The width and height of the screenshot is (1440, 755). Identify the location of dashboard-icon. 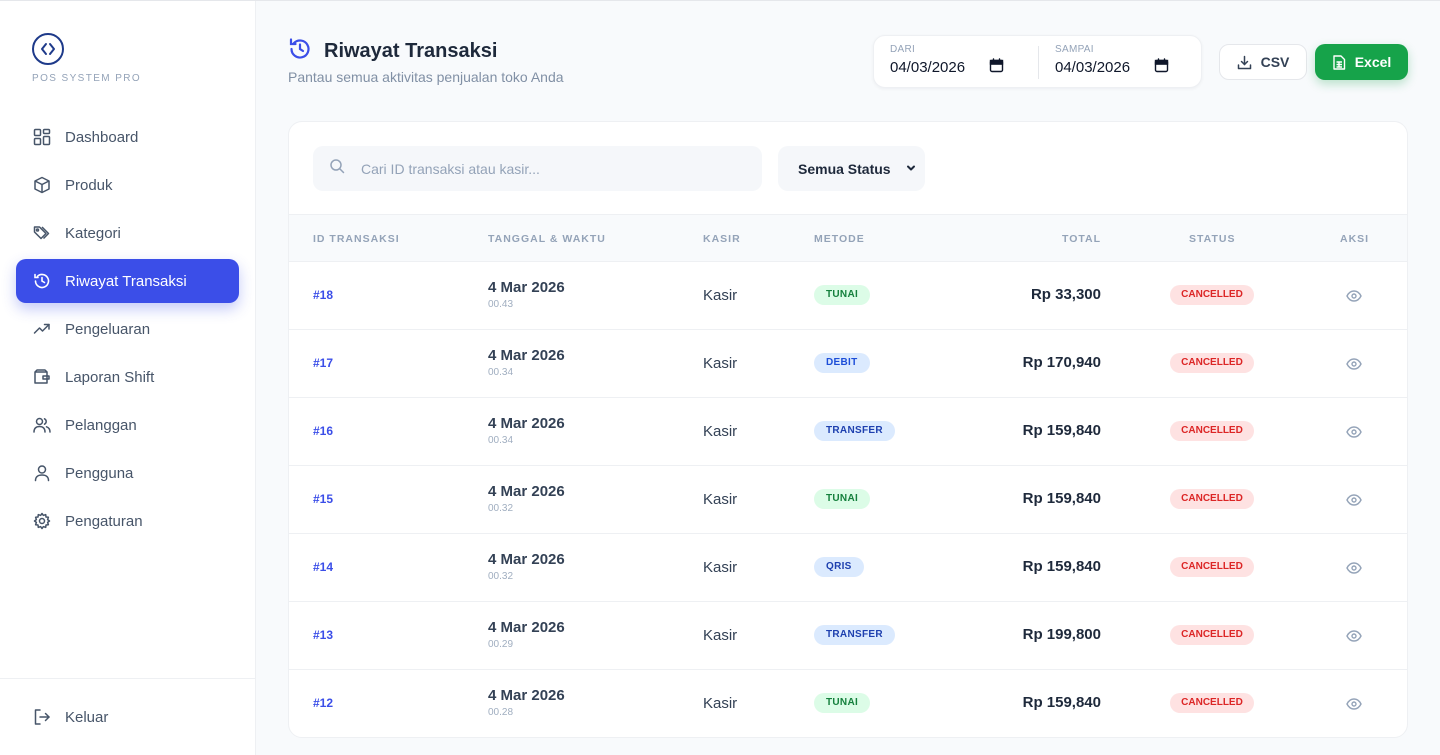
(42, 137).